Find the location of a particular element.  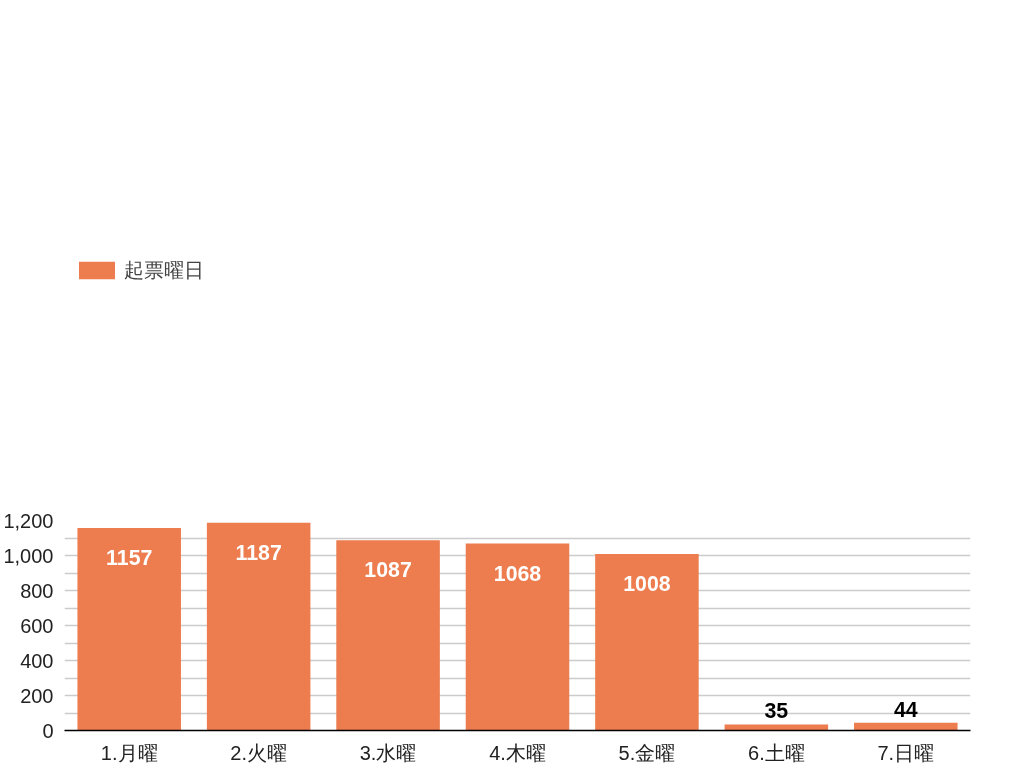

data-label: 1157 is located at coordinates (129, 558).